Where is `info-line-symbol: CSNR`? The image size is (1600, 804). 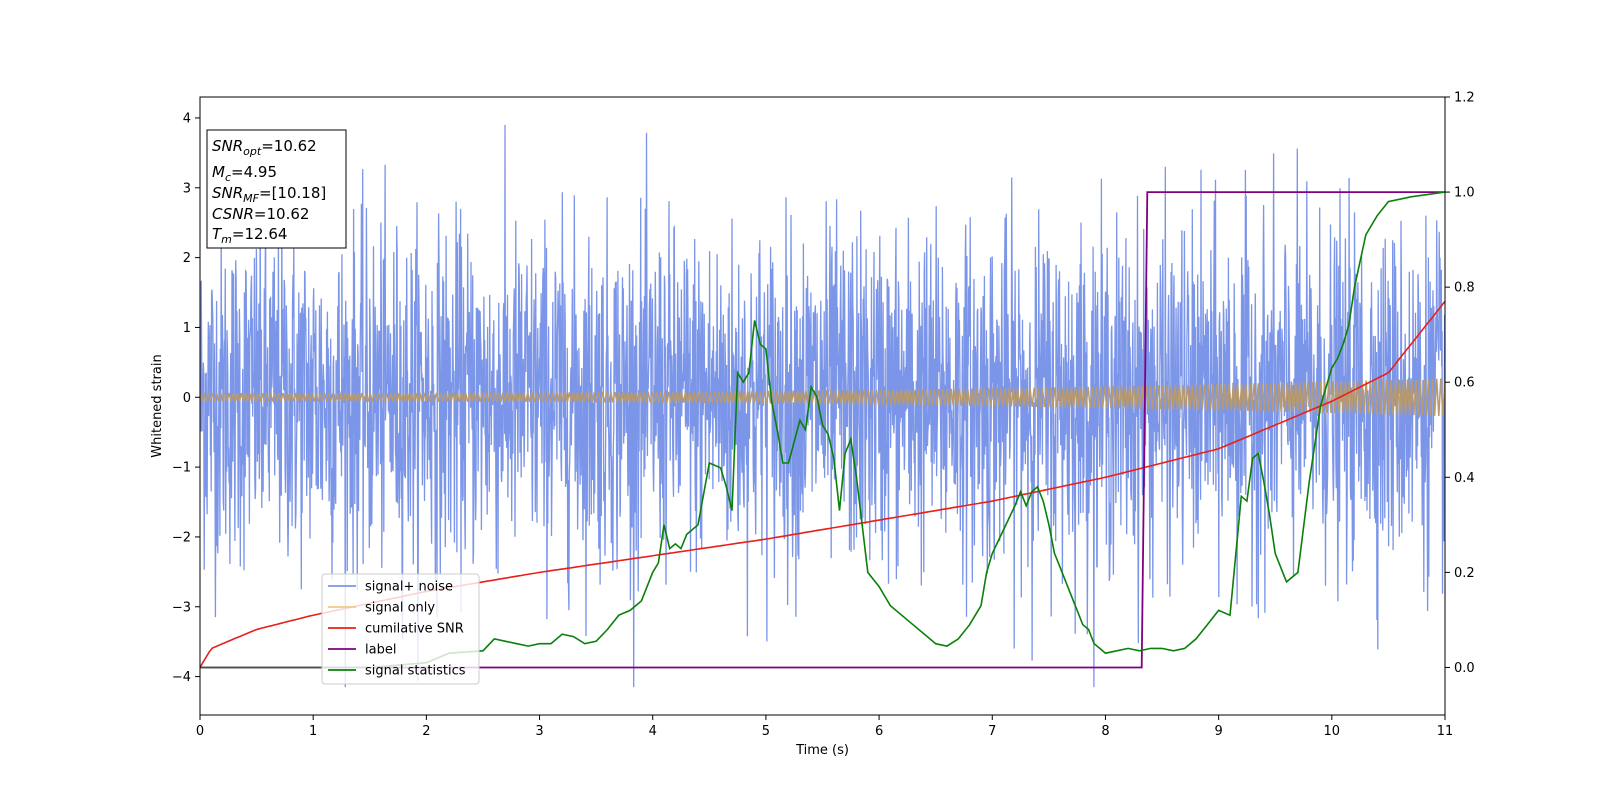 info-line-symbol: CSNR is located at coordinates (233, 214).